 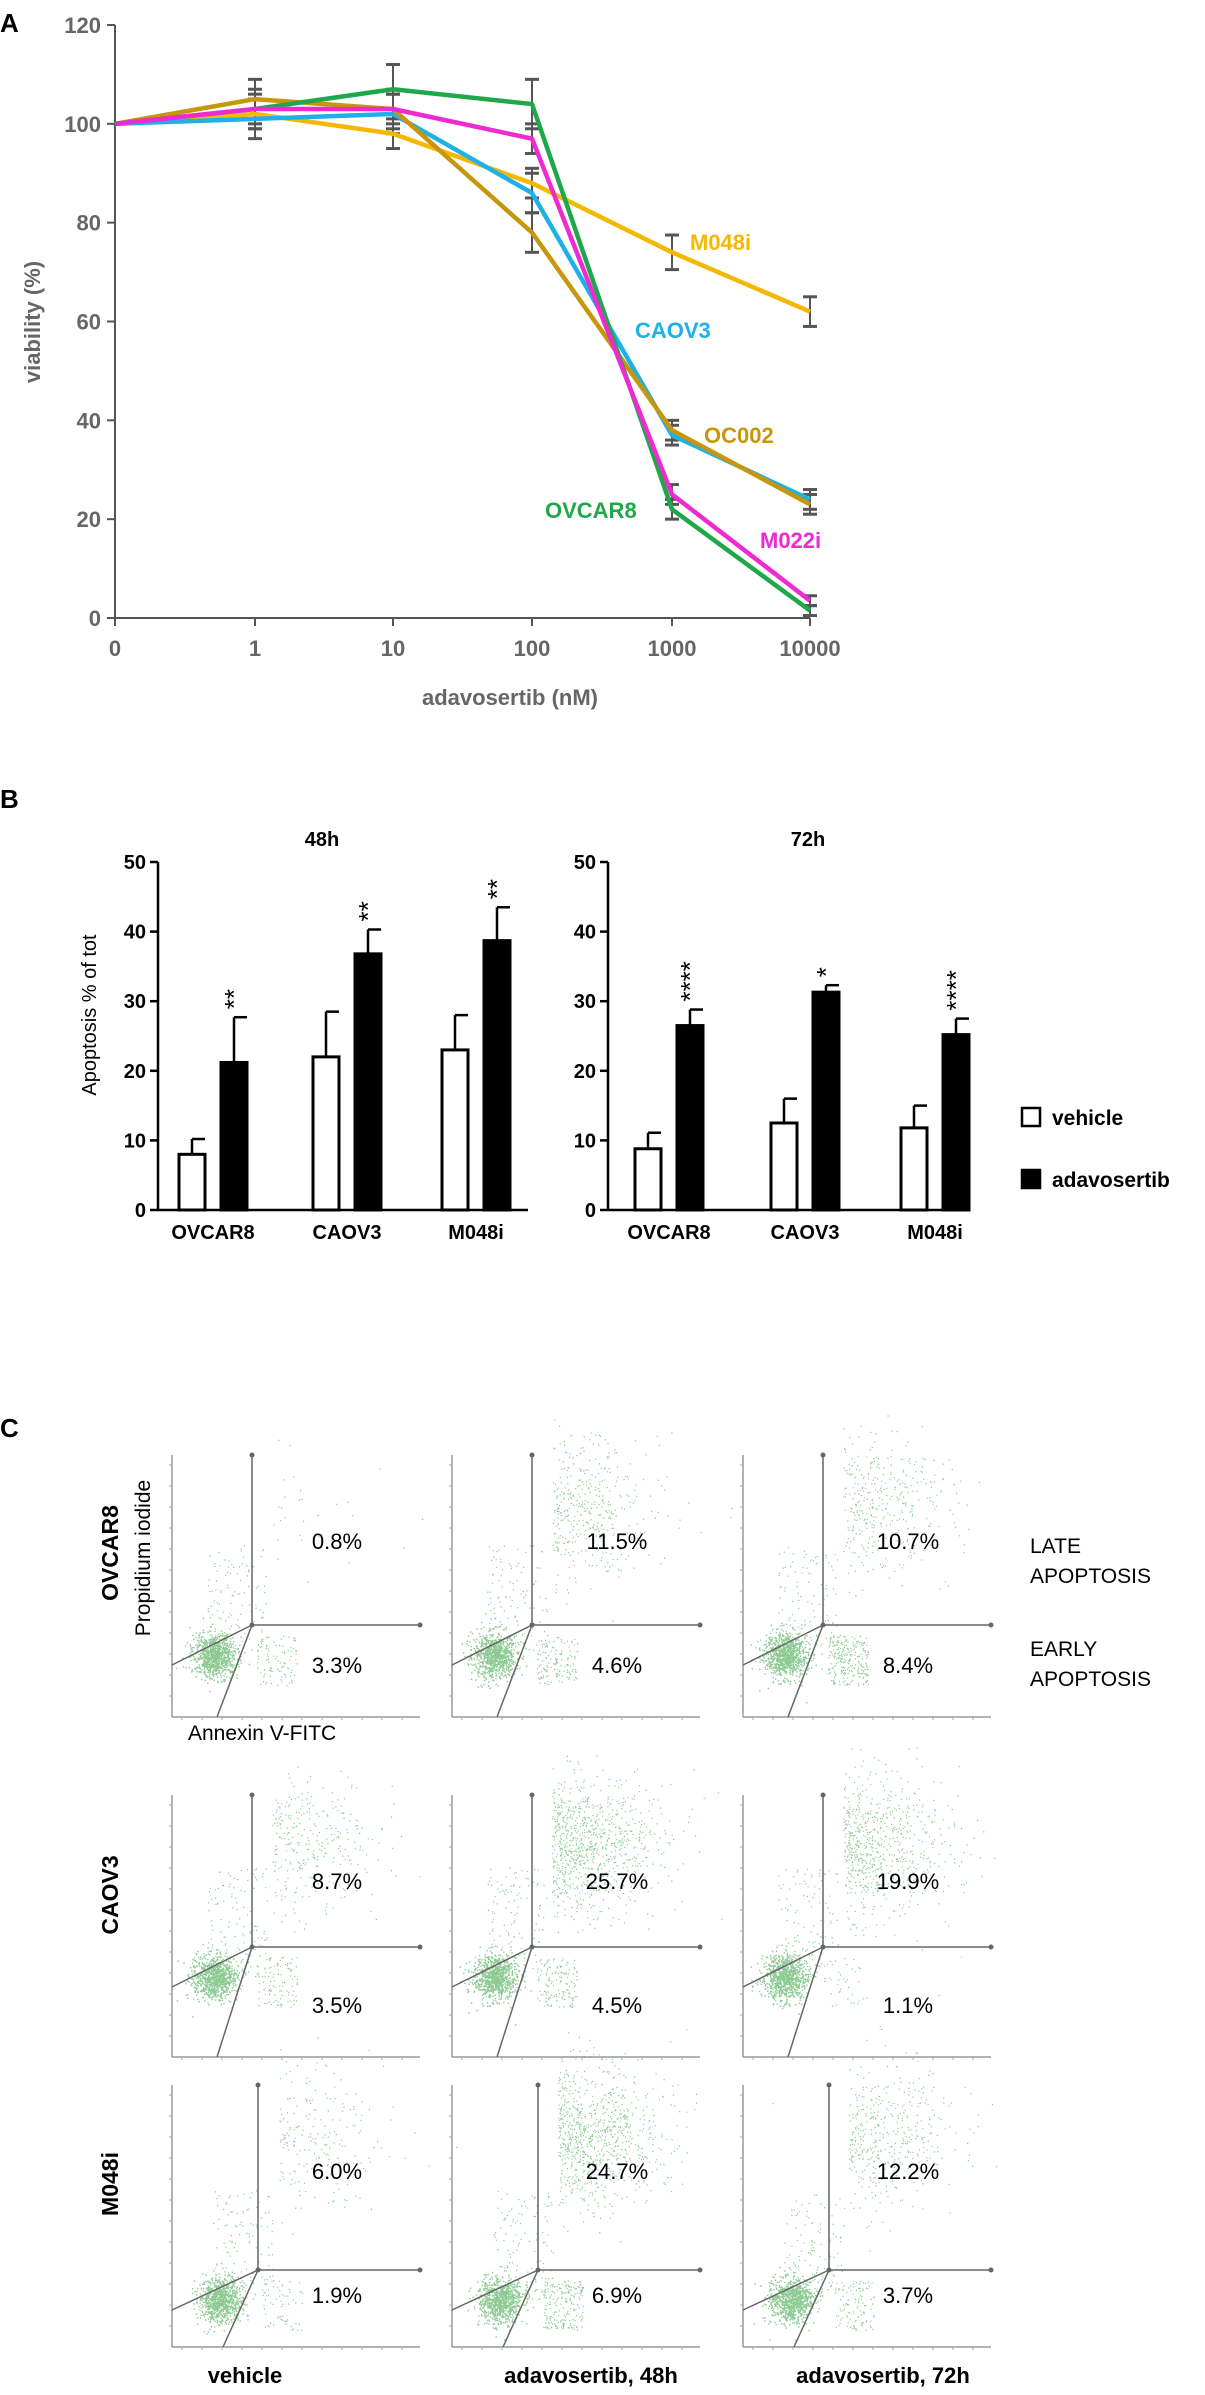 What do you see at coordinates (135, 933) in the screenshot?
I see `bar-ytick-label: 40` at bounding box center [135, 933].